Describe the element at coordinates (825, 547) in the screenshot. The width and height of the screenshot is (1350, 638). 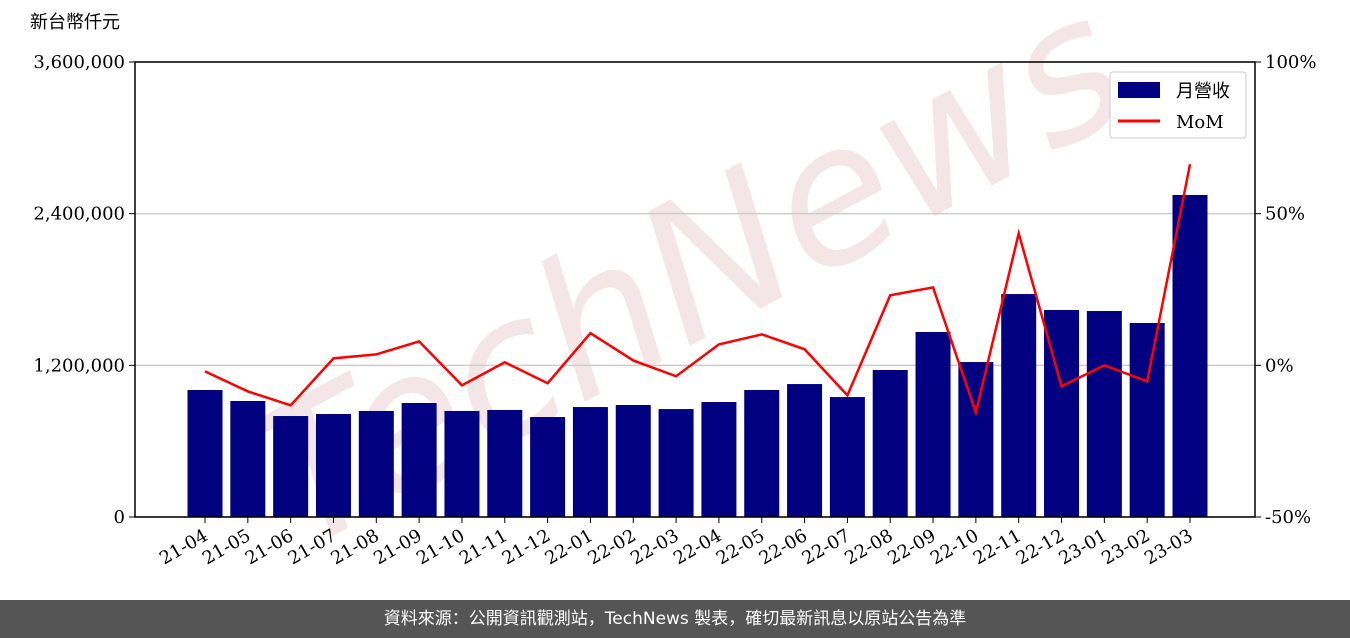
I see `x-tick-label: 22-07` at that location.